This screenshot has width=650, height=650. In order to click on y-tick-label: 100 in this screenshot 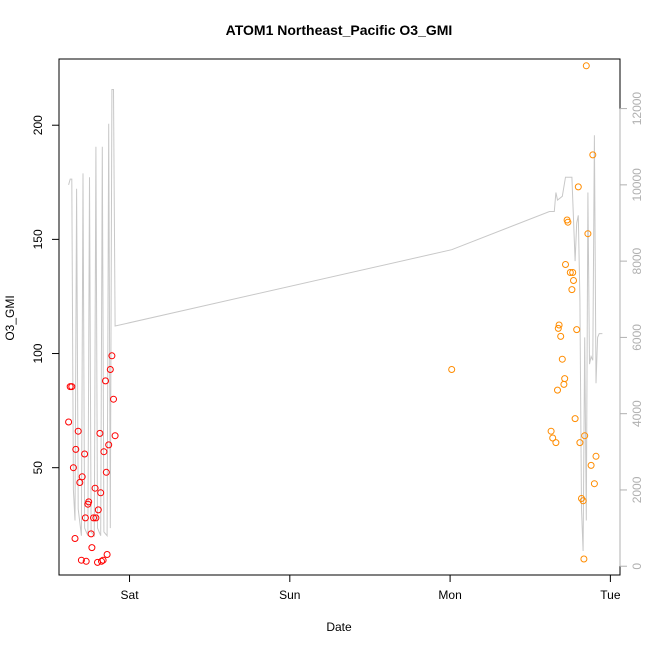, I will do `click(38, 353)`.